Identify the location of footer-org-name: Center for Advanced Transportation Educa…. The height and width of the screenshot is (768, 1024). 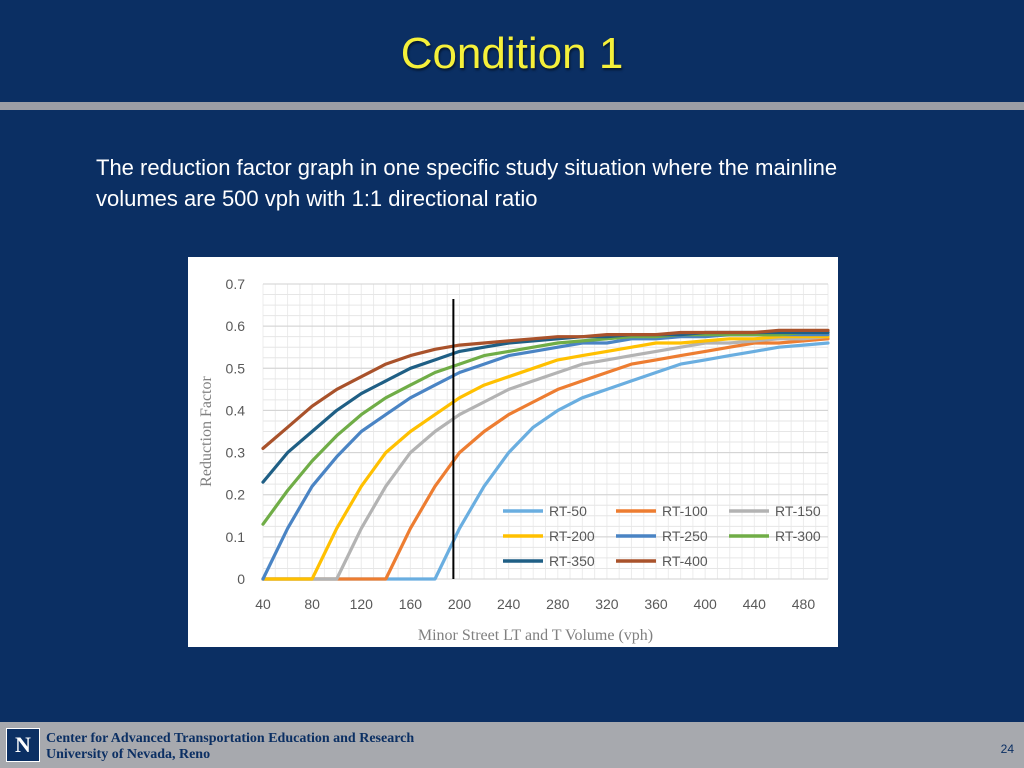
(230, 738).